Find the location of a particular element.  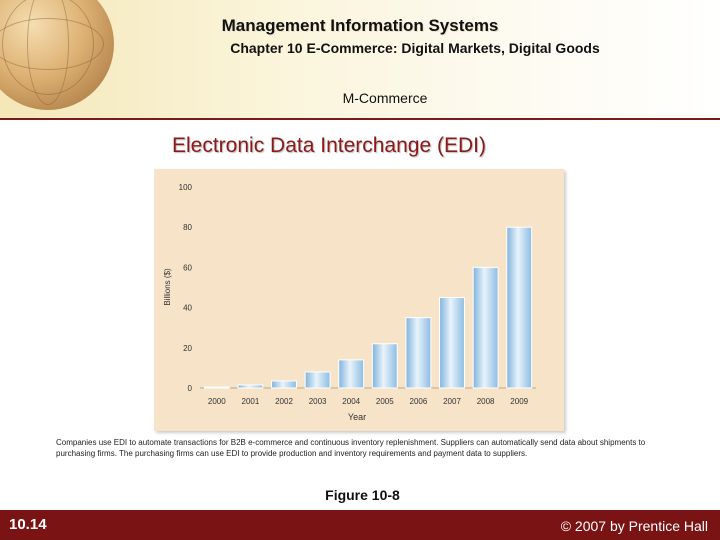

globe-icon is located at coordinates (57, 55).